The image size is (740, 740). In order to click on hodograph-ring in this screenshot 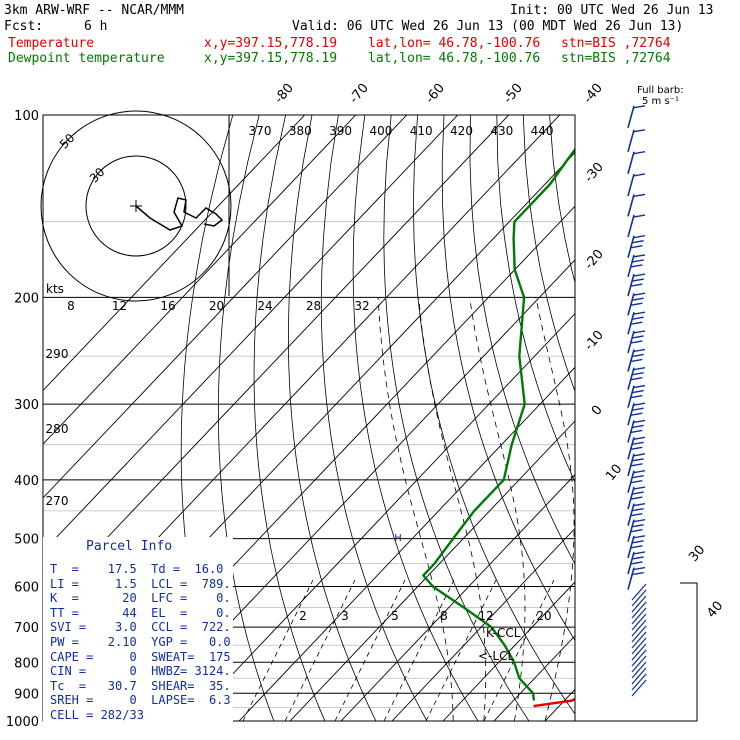, I will do `click(136, 206)`.